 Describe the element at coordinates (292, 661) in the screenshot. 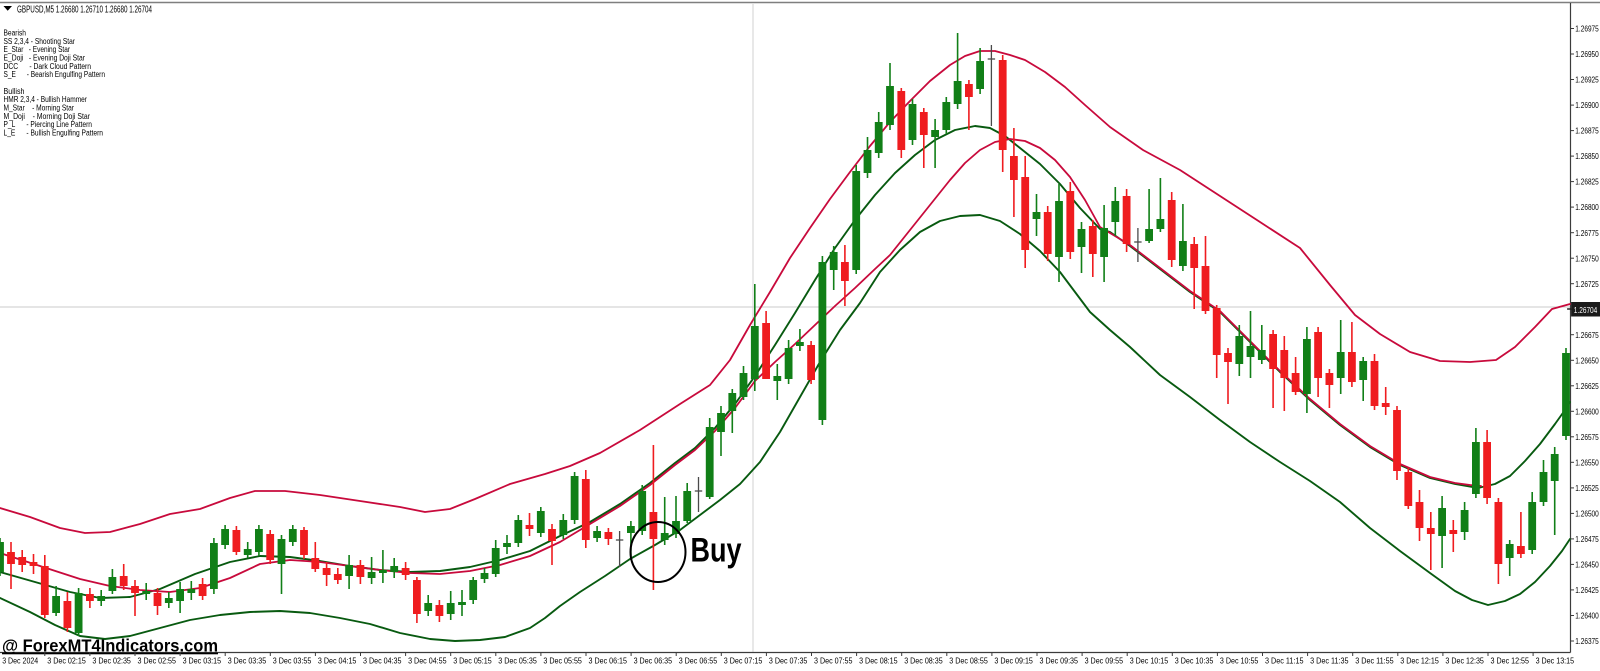

I see `svg-text: 3 Dec 03:55` at that location.